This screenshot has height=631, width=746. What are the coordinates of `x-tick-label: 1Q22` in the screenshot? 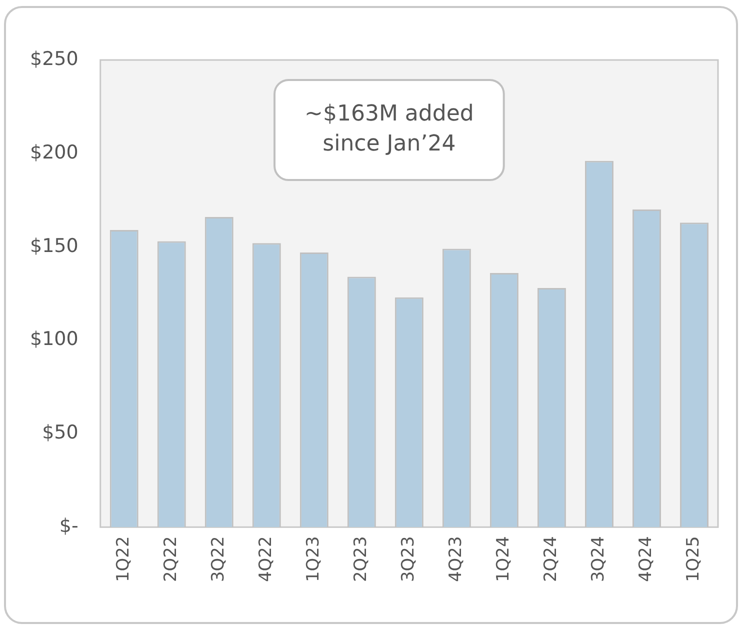 It's located at (124, 559).